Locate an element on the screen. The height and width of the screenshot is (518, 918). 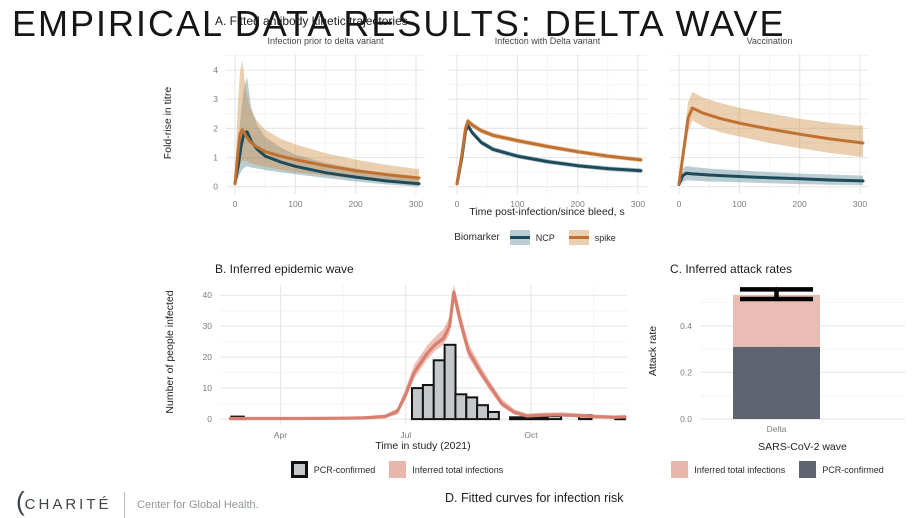
charite-wordmark: CHARITÉ is located at coordinates (68, 504).